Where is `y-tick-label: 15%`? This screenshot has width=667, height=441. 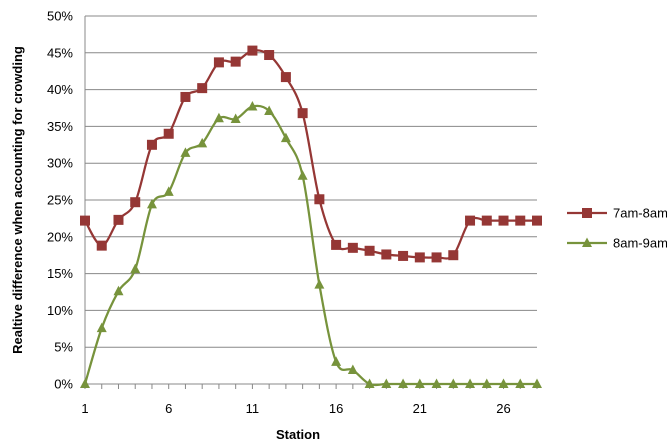 y-tick-label: 15% is located at coordinates (60, 273).